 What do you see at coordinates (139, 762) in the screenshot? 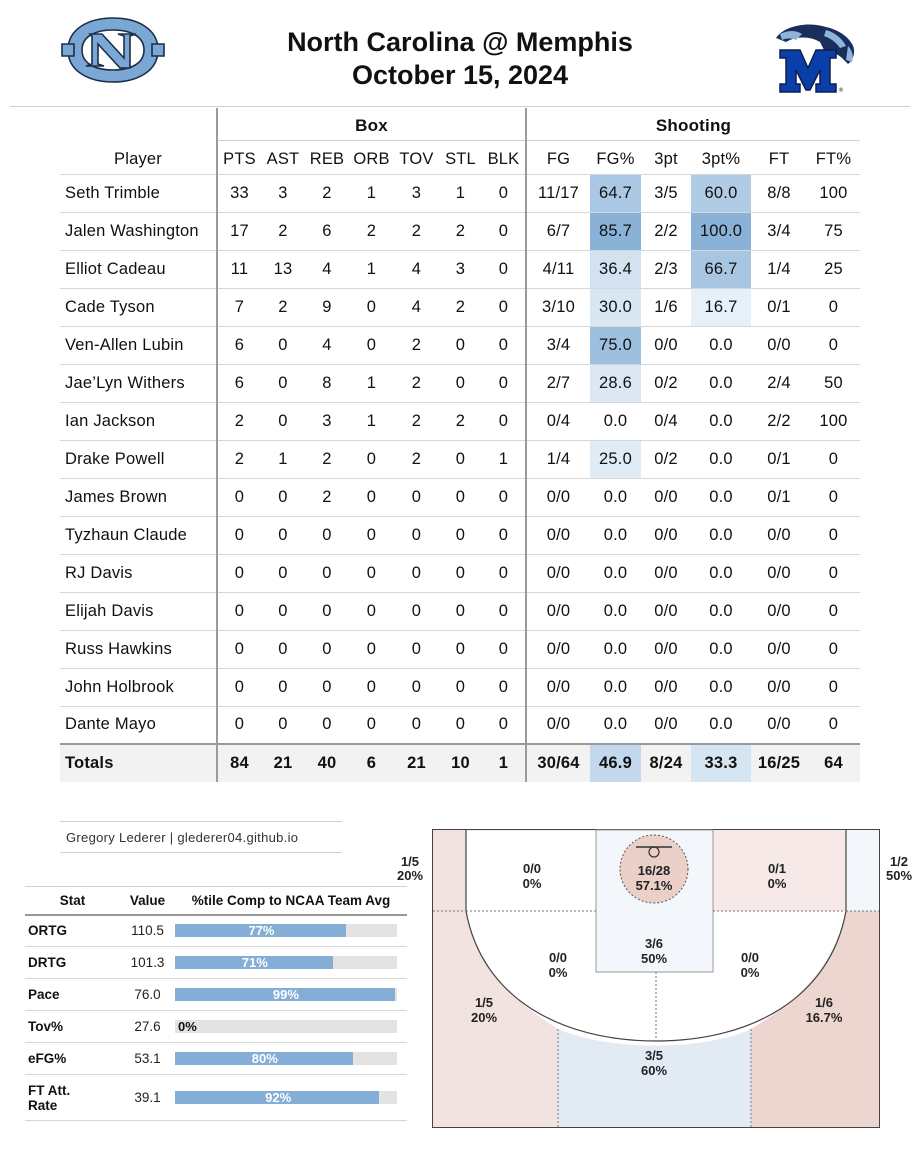
I see `player-name: Totals` at bounding box center [139, 762].